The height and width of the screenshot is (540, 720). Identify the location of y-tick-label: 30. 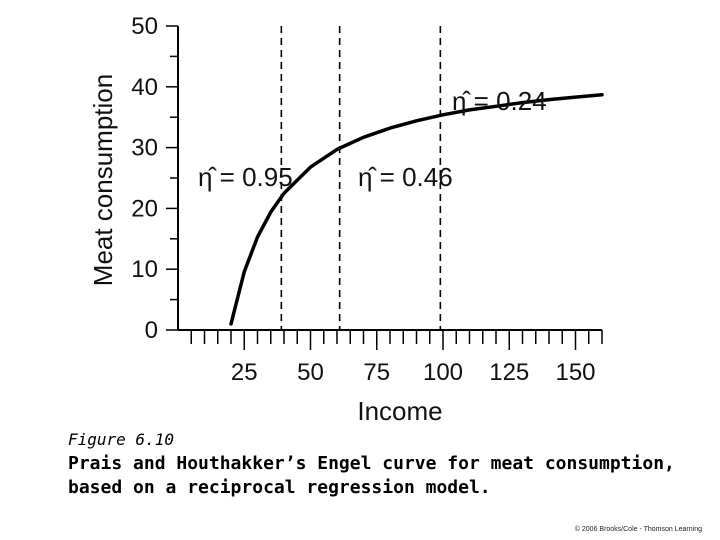
(144, 148).